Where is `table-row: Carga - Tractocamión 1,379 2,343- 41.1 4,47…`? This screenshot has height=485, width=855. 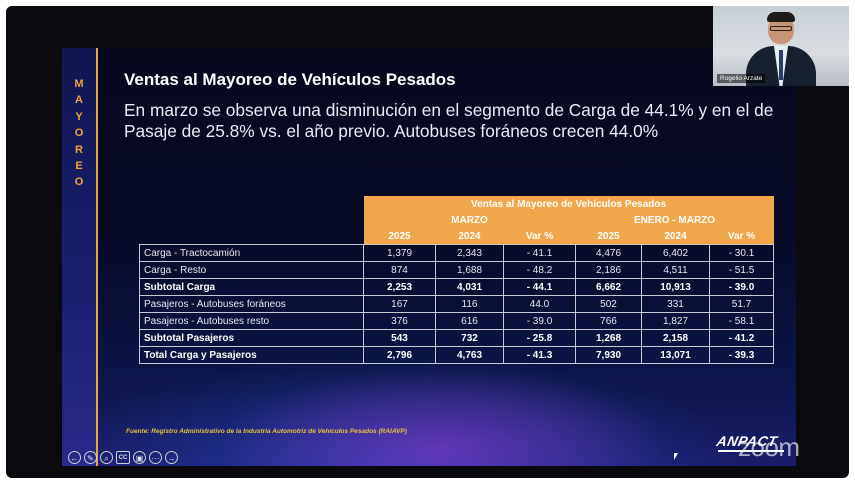 table-row: Carga - Tractocamión 1,379 2,343- 41.1 4,47… is located at coordinates (456, 253).